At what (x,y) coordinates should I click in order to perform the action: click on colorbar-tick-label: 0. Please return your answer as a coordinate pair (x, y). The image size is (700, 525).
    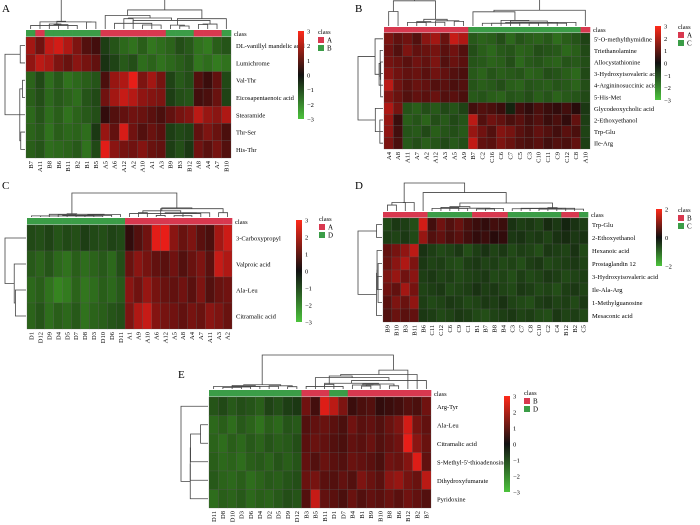
    Looking at the image, I should click on (308, 76).